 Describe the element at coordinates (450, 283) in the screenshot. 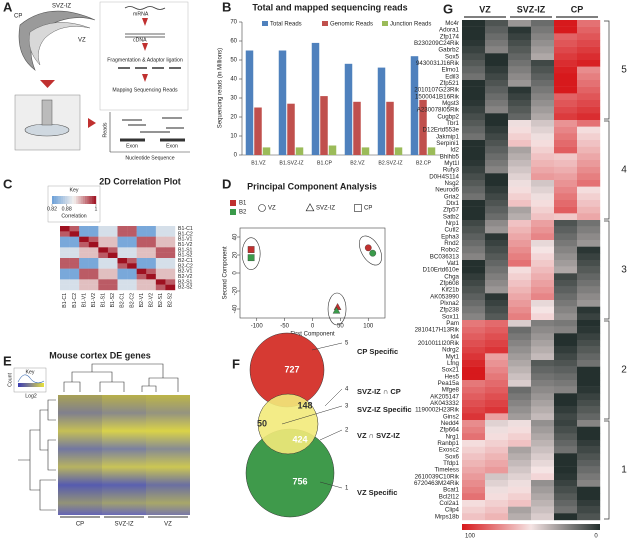

I see `gene-label: Zfp608` at that location.